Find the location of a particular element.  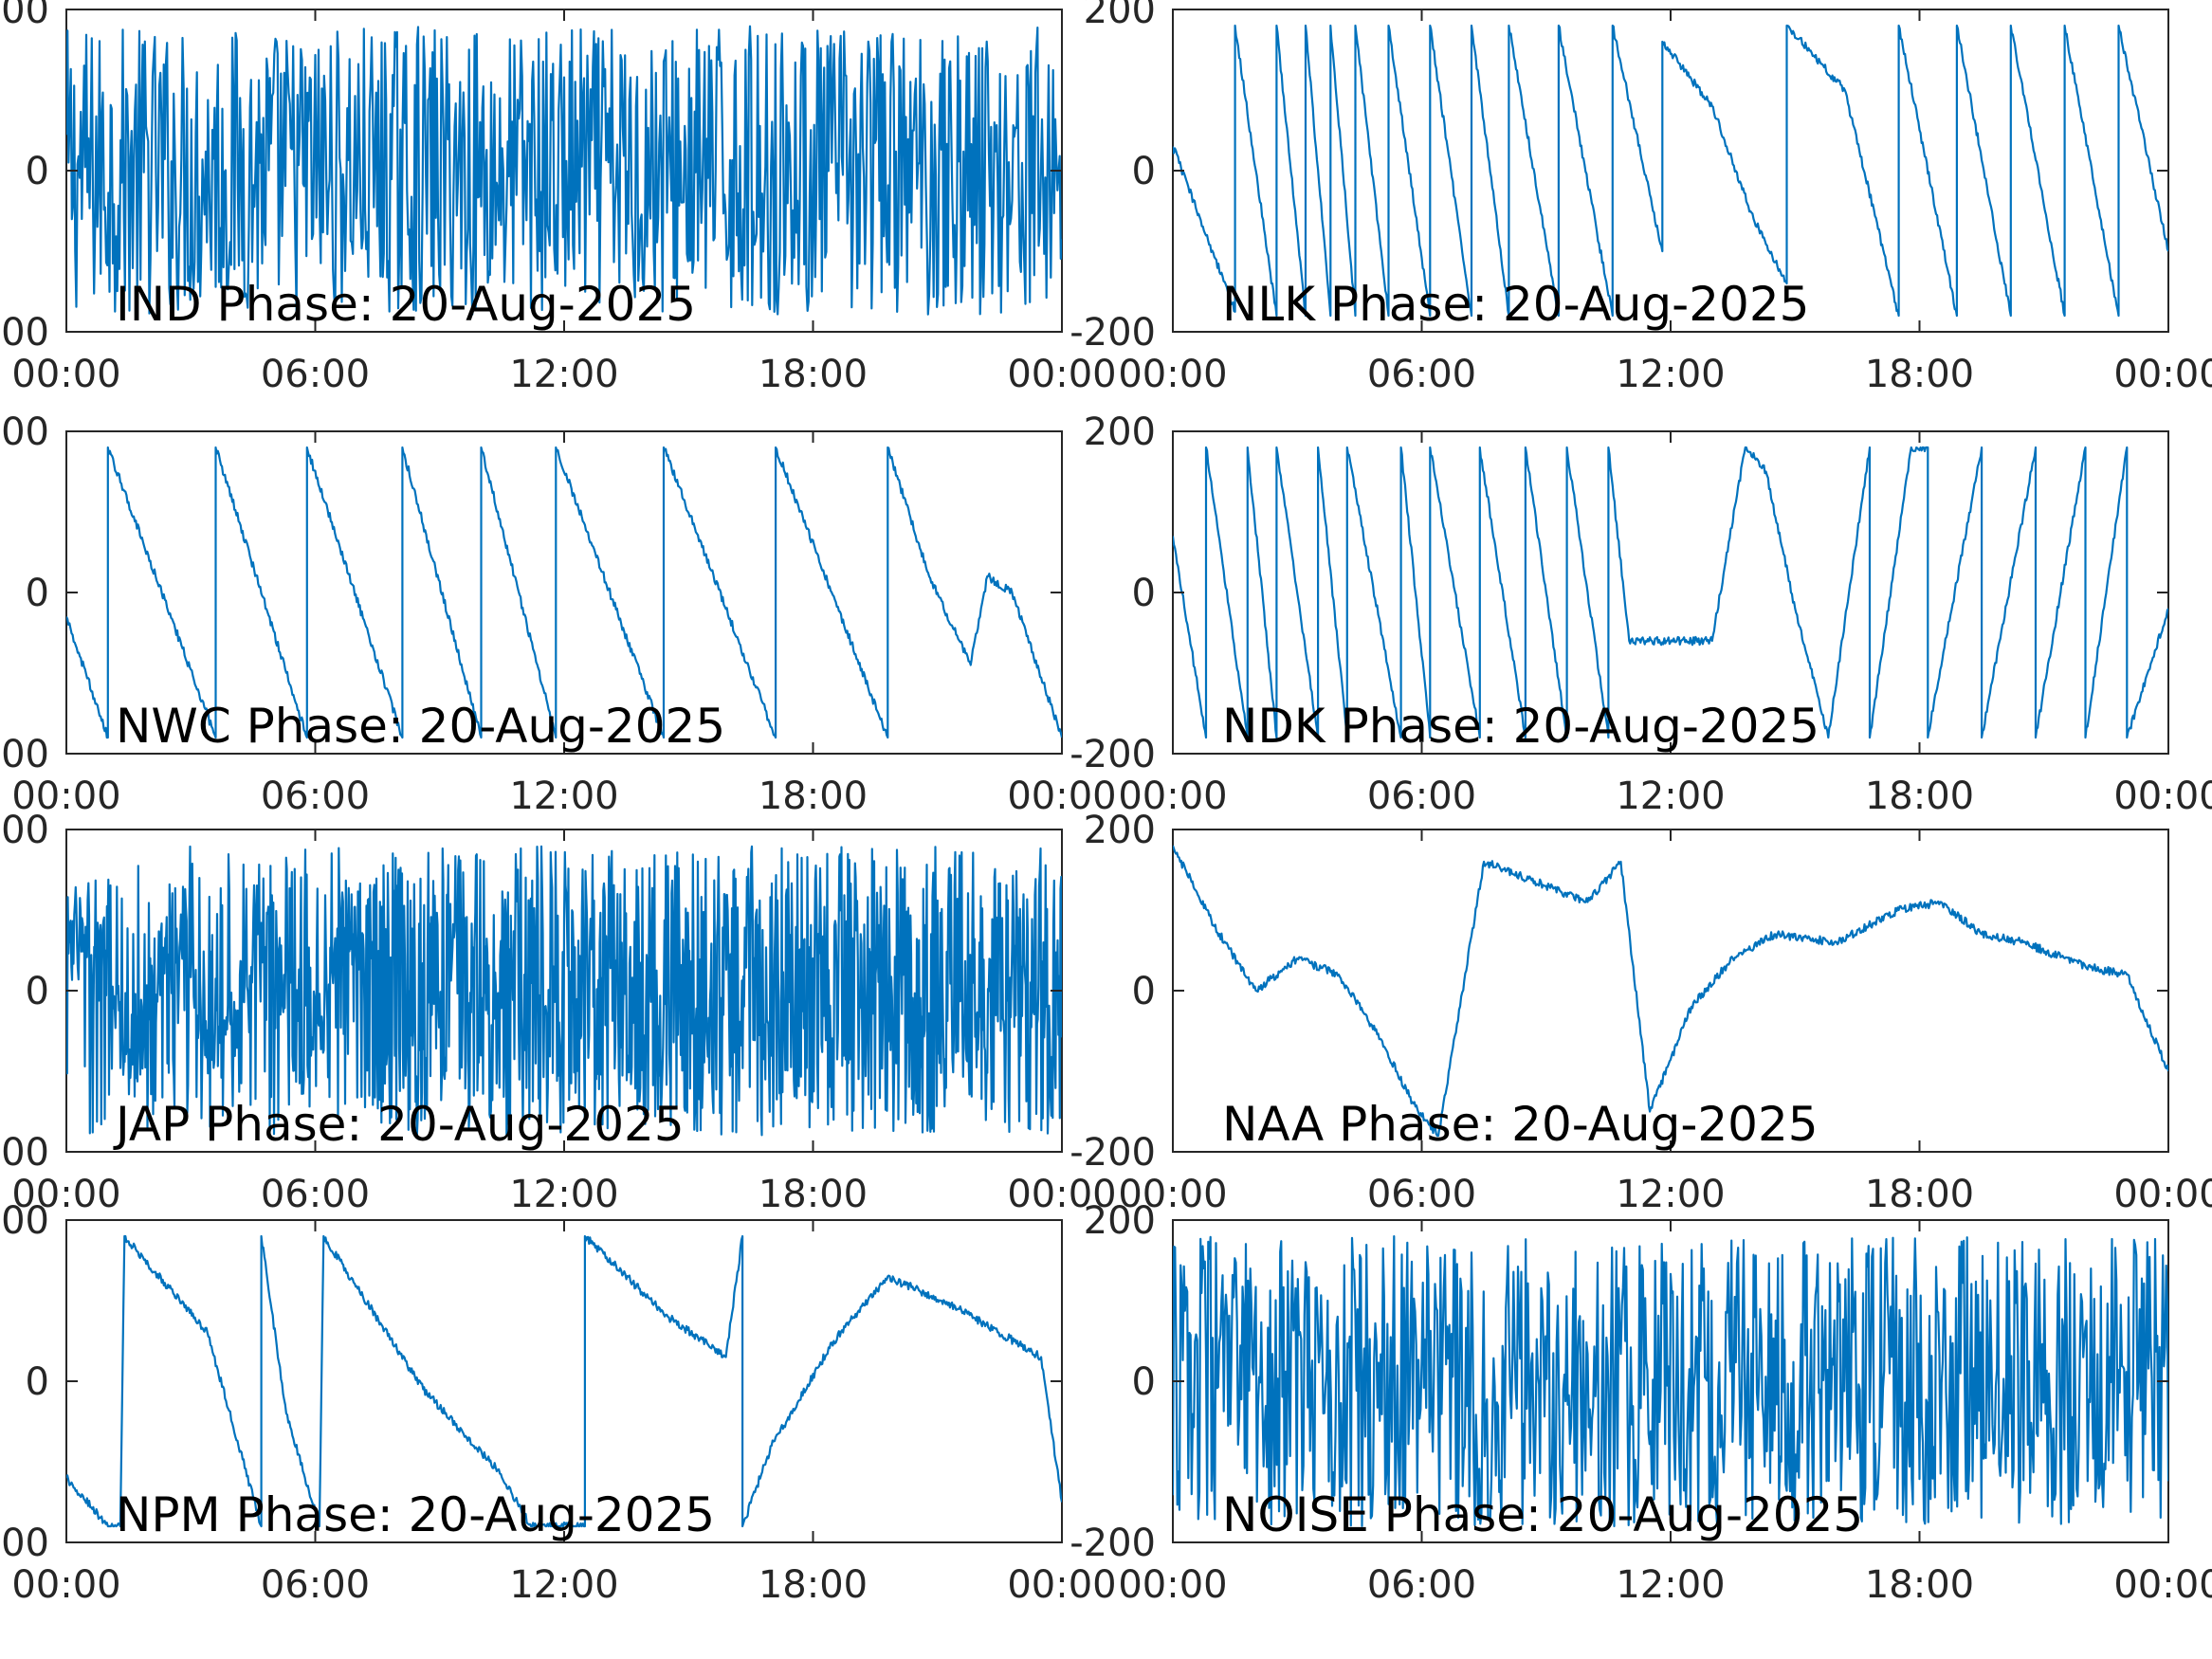

phase-trace-ndk is located at coordinates (1670, 592).